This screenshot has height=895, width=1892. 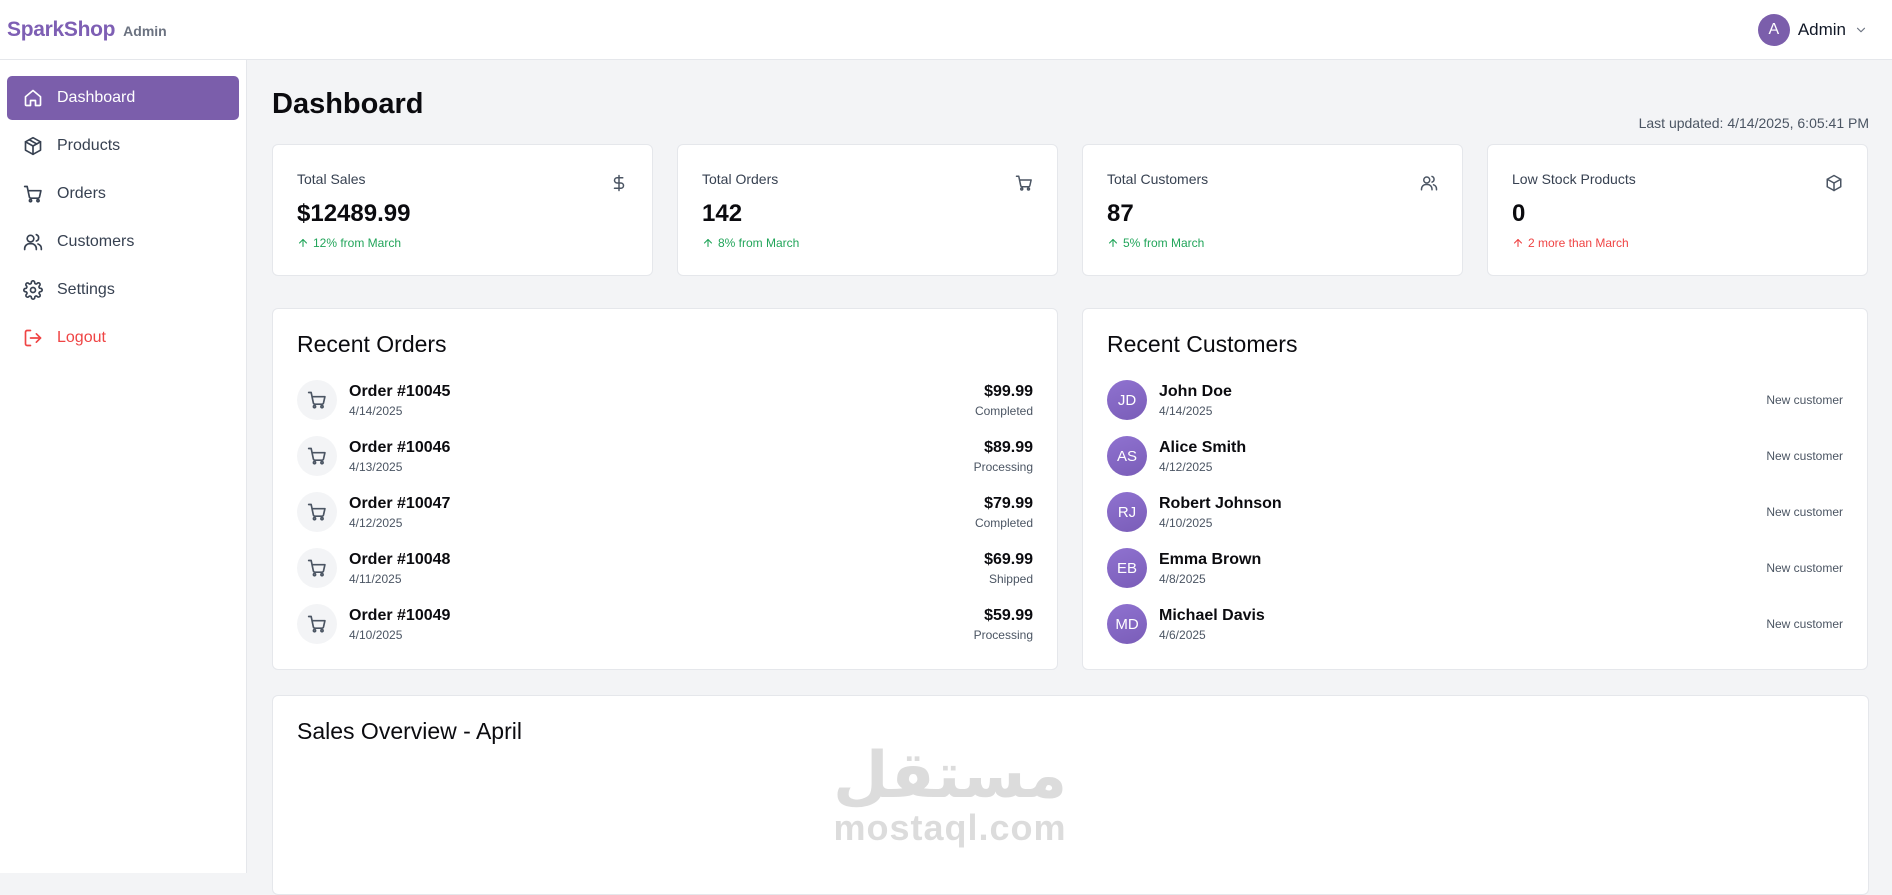 I want to click on order-amount: $69.99, so click(x=1008, y=559).